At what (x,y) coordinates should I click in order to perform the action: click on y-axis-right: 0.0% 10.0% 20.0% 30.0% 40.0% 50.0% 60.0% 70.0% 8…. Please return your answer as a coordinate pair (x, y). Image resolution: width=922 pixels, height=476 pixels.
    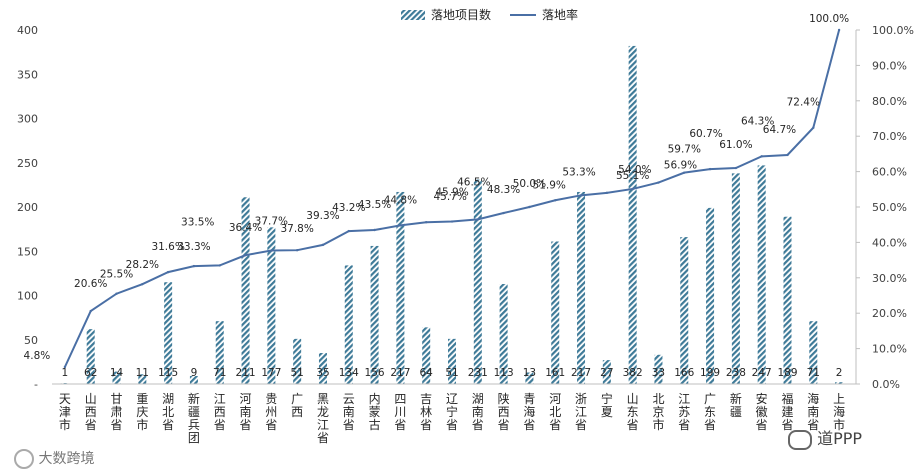
    Looking at the image, I should click on (884, 207).